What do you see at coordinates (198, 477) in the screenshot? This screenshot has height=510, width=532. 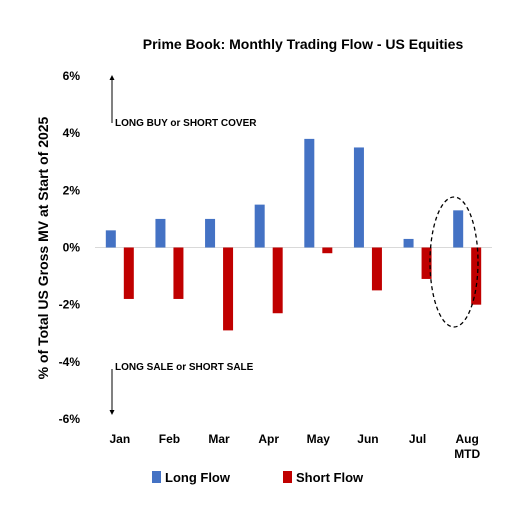 I see `legend-label: Long Flow` at bounding box center [198, 477].